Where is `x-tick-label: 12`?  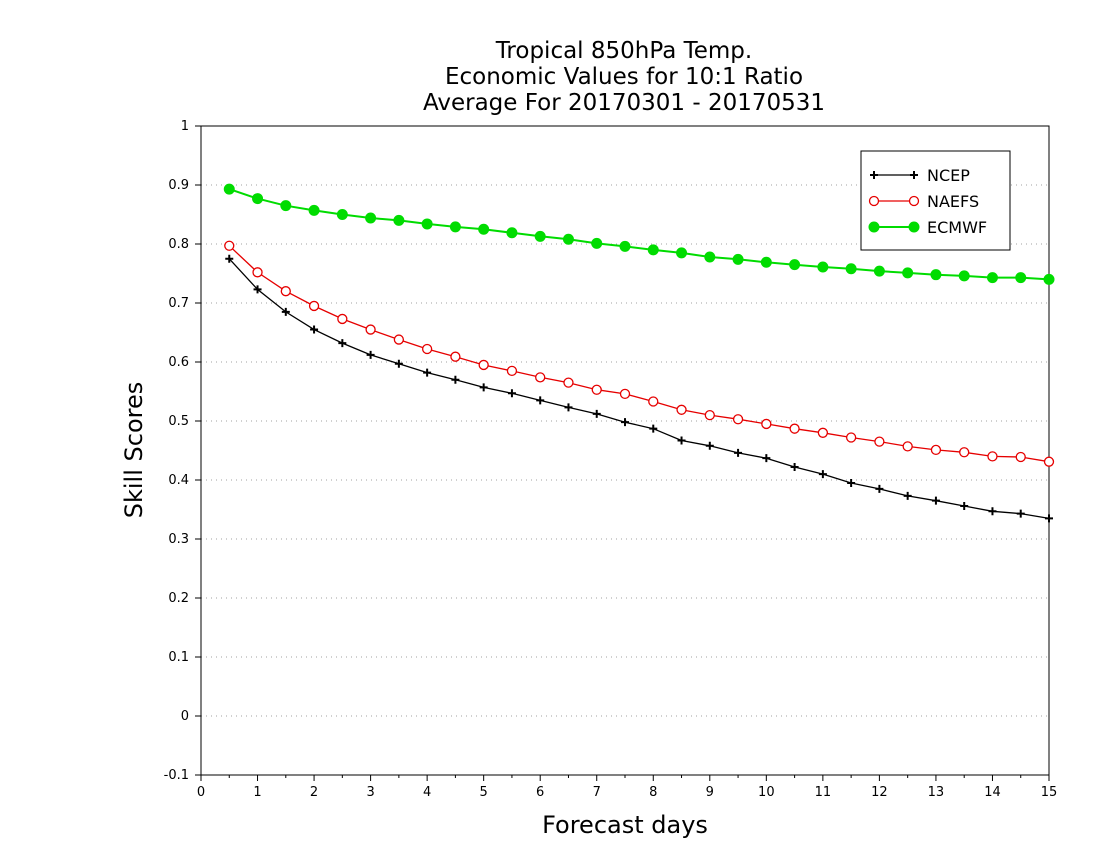
x-tick-label: 12 is located at coordinates (879, 792).